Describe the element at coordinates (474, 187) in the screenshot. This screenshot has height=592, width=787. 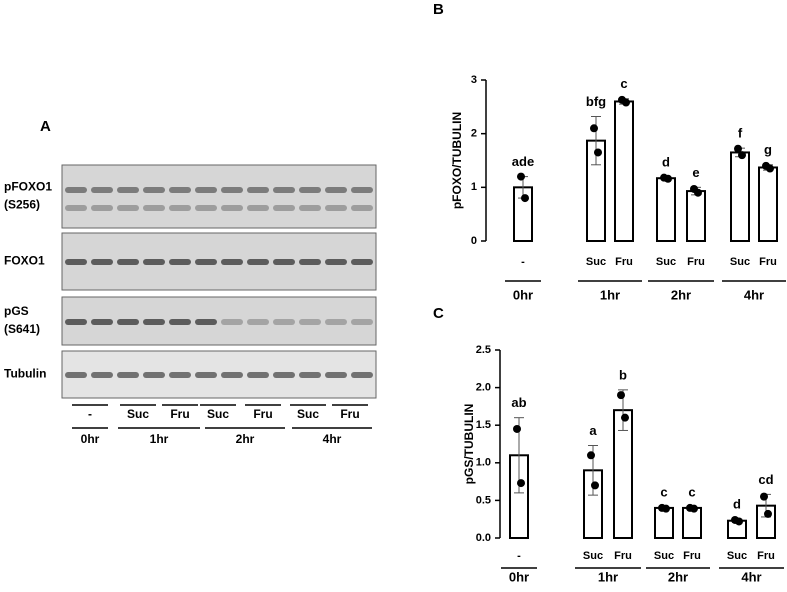
I see `y-tick-label: 1` at that location.